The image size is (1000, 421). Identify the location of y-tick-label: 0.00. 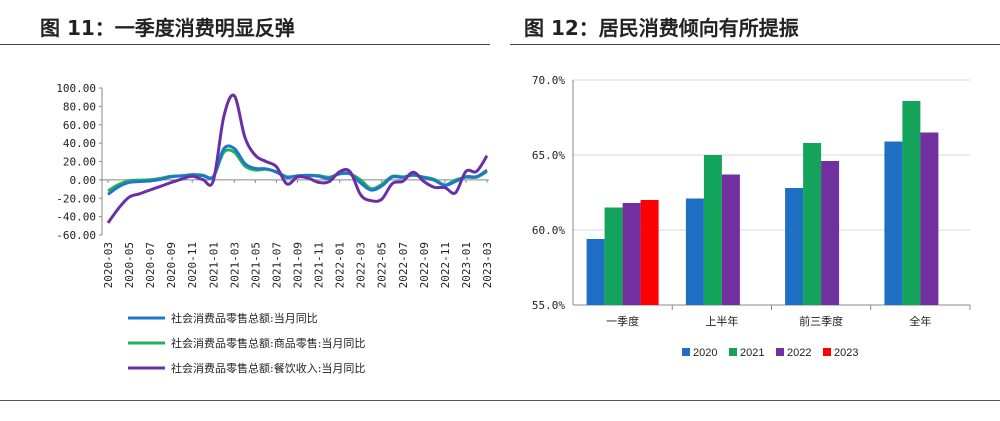
(83, 180).